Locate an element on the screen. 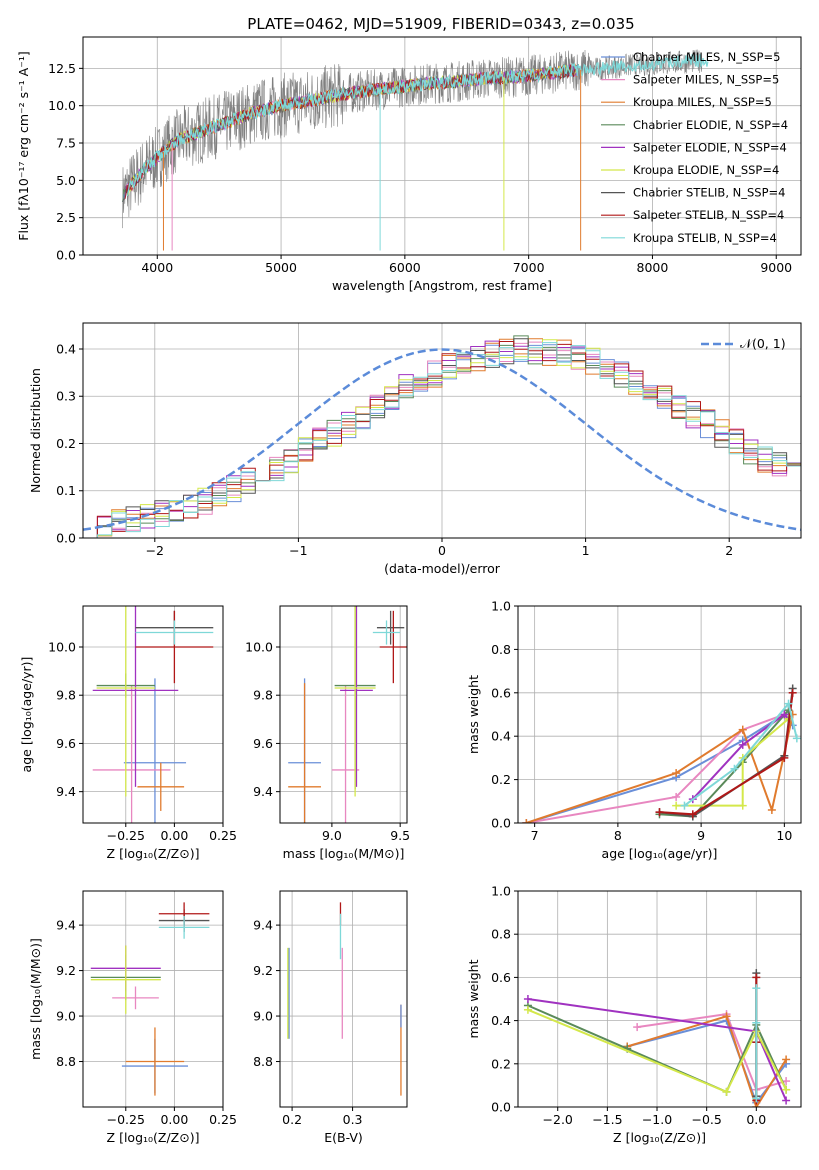  x-tick-label: 9000 is located at coordinates (776, 267).